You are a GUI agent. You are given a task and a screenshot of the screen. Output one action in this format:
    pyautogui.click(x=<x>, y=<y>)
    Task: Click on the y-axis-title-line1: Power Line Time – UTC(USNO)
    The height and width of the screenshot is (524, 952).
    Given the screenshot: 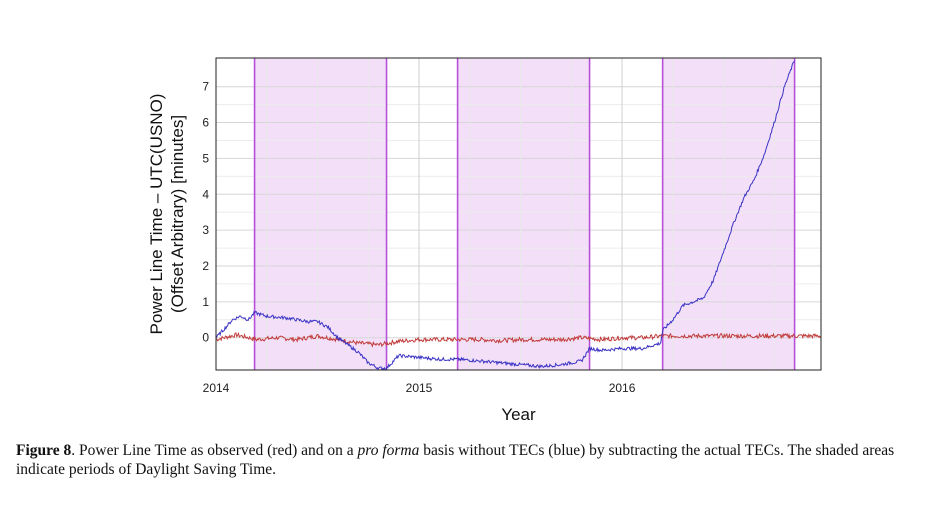 What is the action you would take?
    pyautogui.click(x=156, y=214)
    